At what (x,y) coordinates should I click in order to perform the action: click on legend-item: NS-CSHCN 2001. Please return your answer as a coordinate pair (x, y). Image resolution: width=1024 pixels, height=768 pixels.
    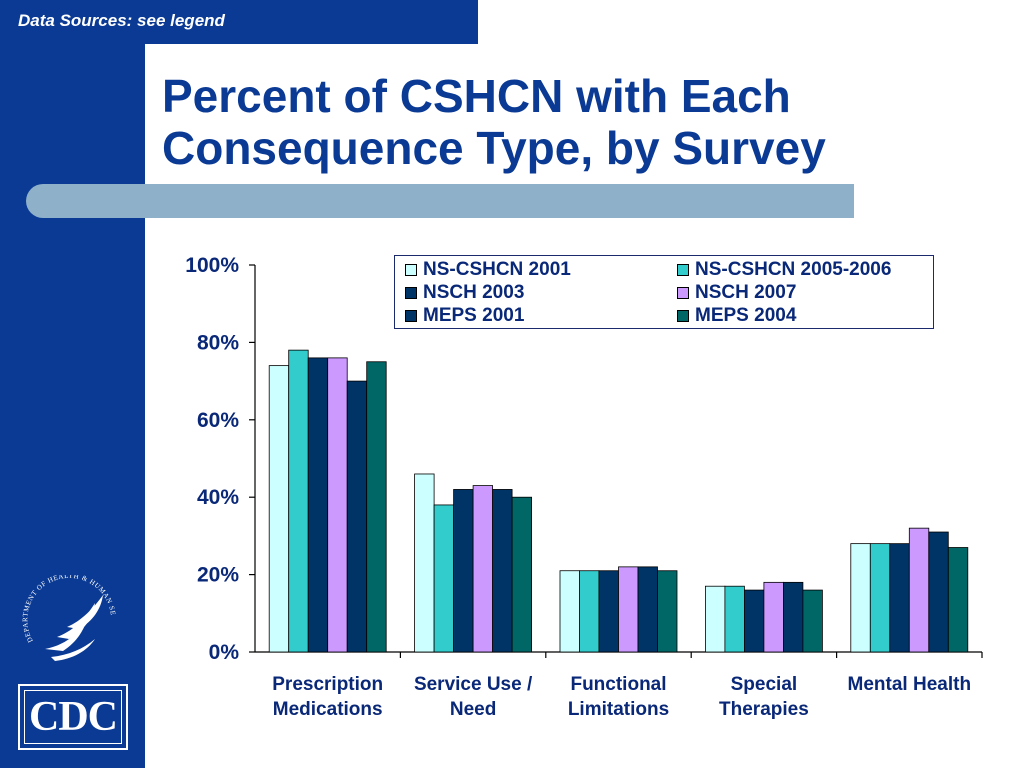
    Looking at the image, I should click on (488, 270).